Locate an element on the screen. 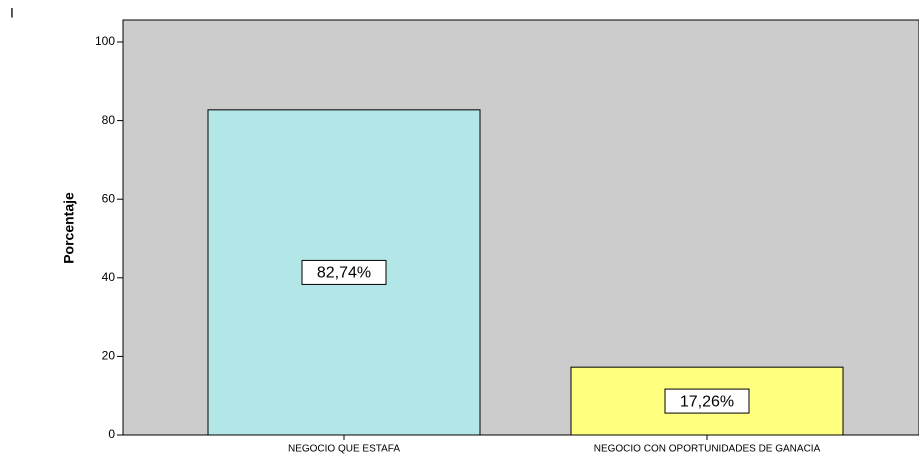 Image resolution: width=919 pixels, height=459 pixels. value-label: 82,74% is located at coordinates (344, 273).